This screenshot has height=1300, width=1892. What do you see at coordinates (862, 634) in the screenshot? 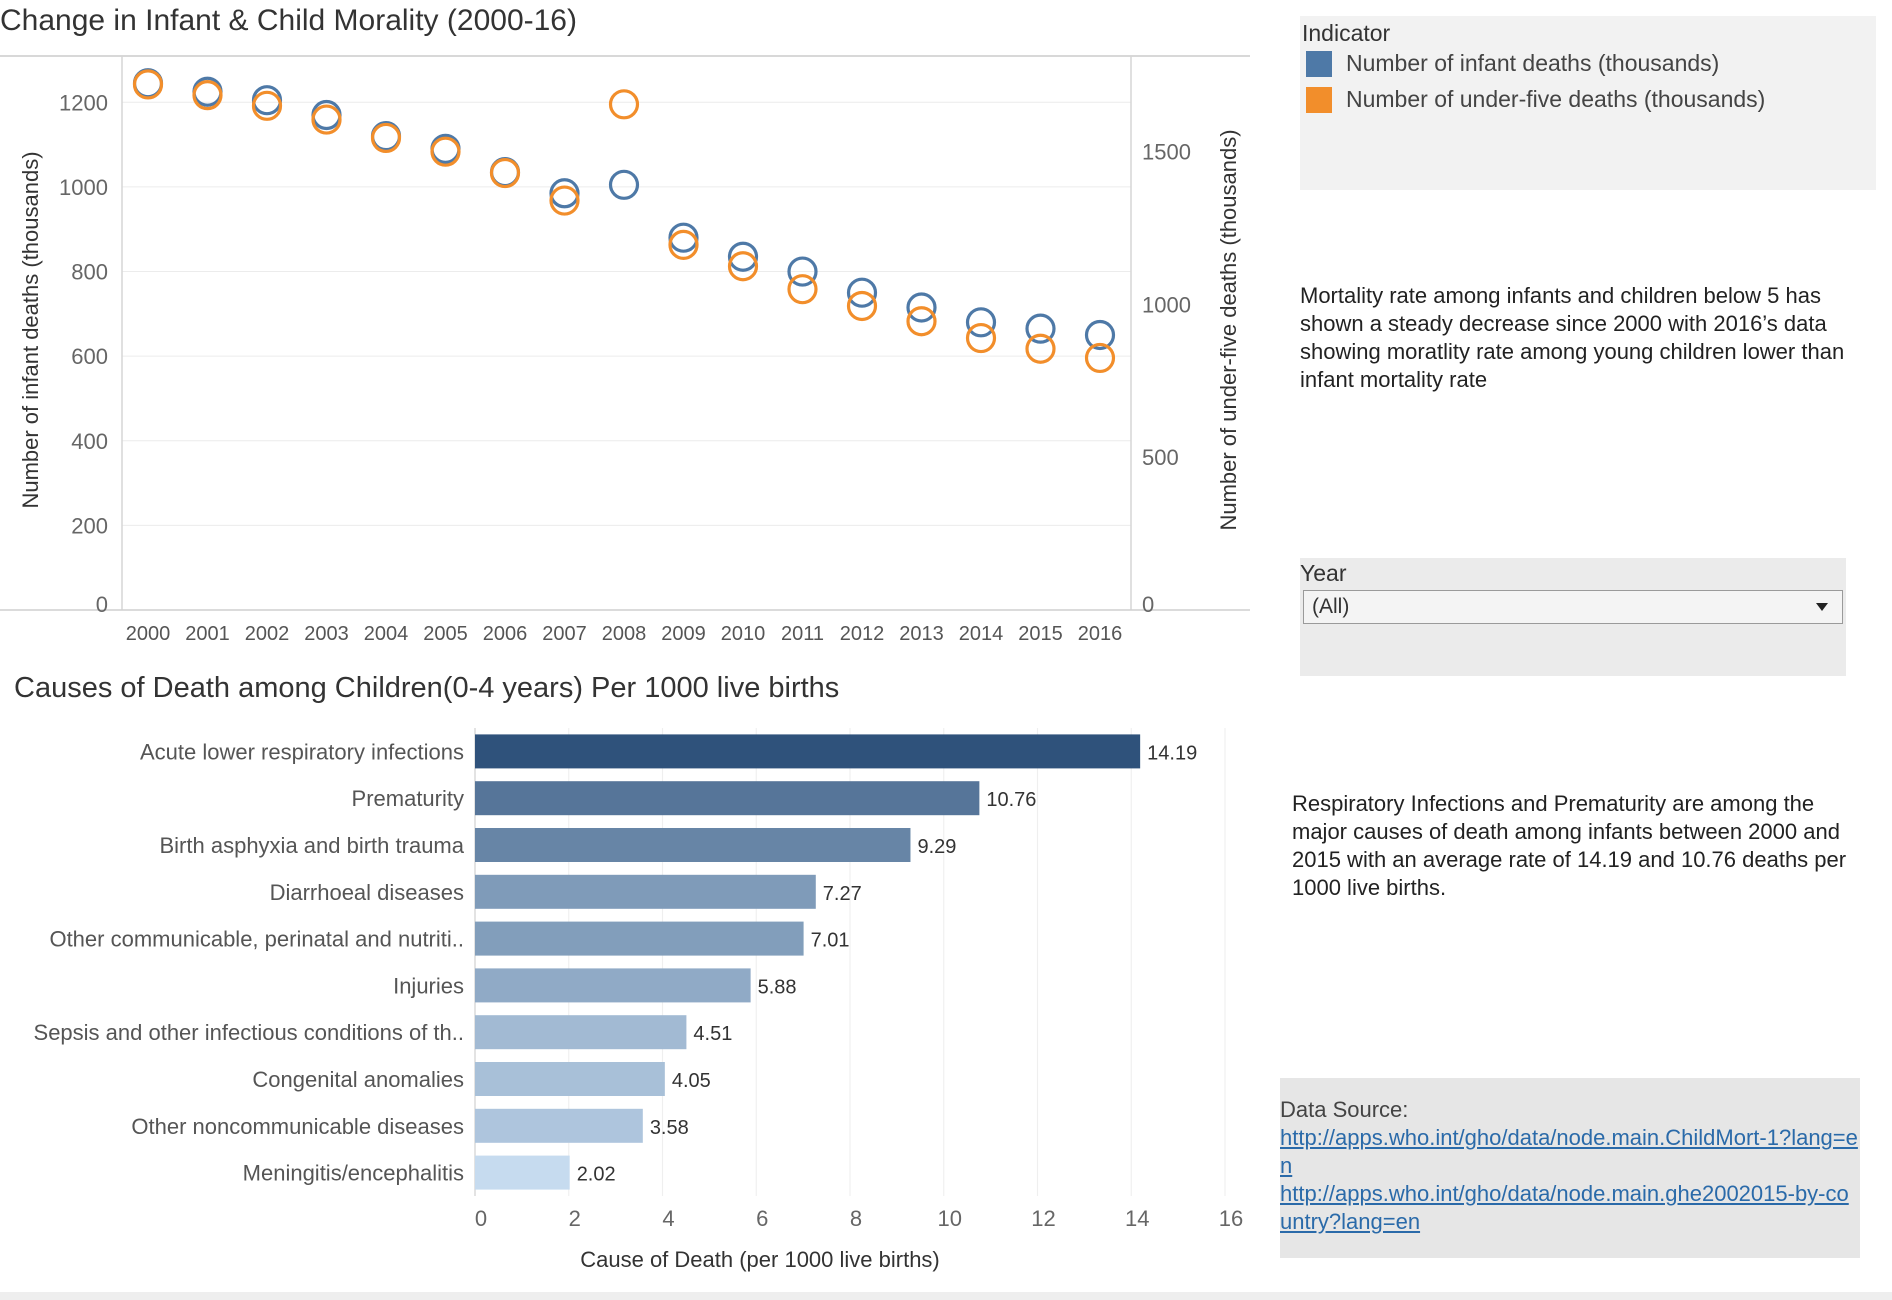
I see `x-tick-label: 2012` at bounding box center [862, 634].